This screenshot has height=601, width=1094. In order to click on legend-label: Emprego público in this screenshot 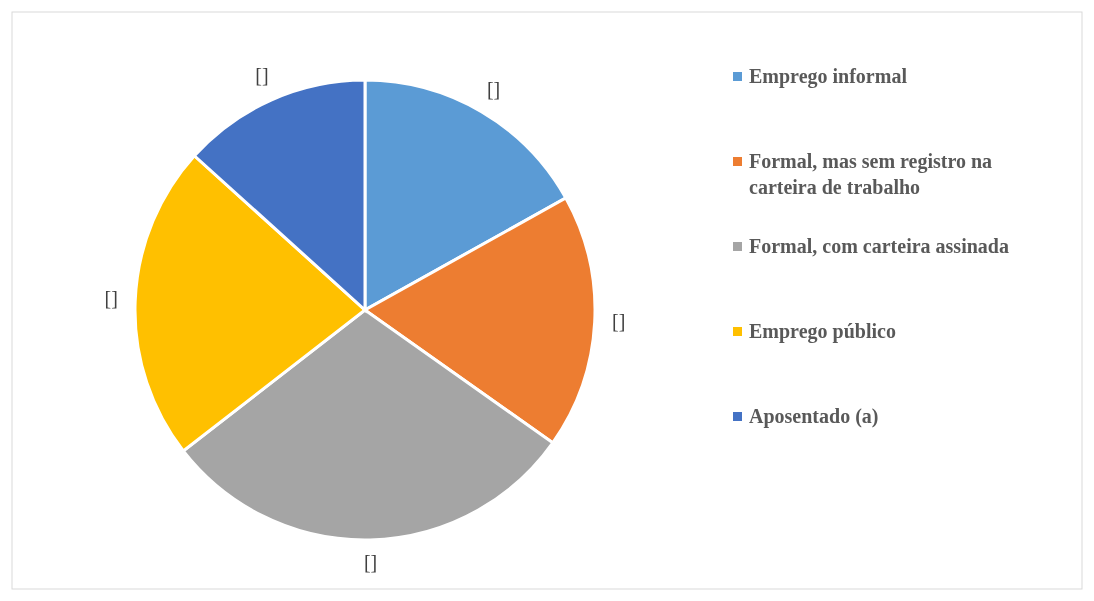, I will do `click(822, 331)`.